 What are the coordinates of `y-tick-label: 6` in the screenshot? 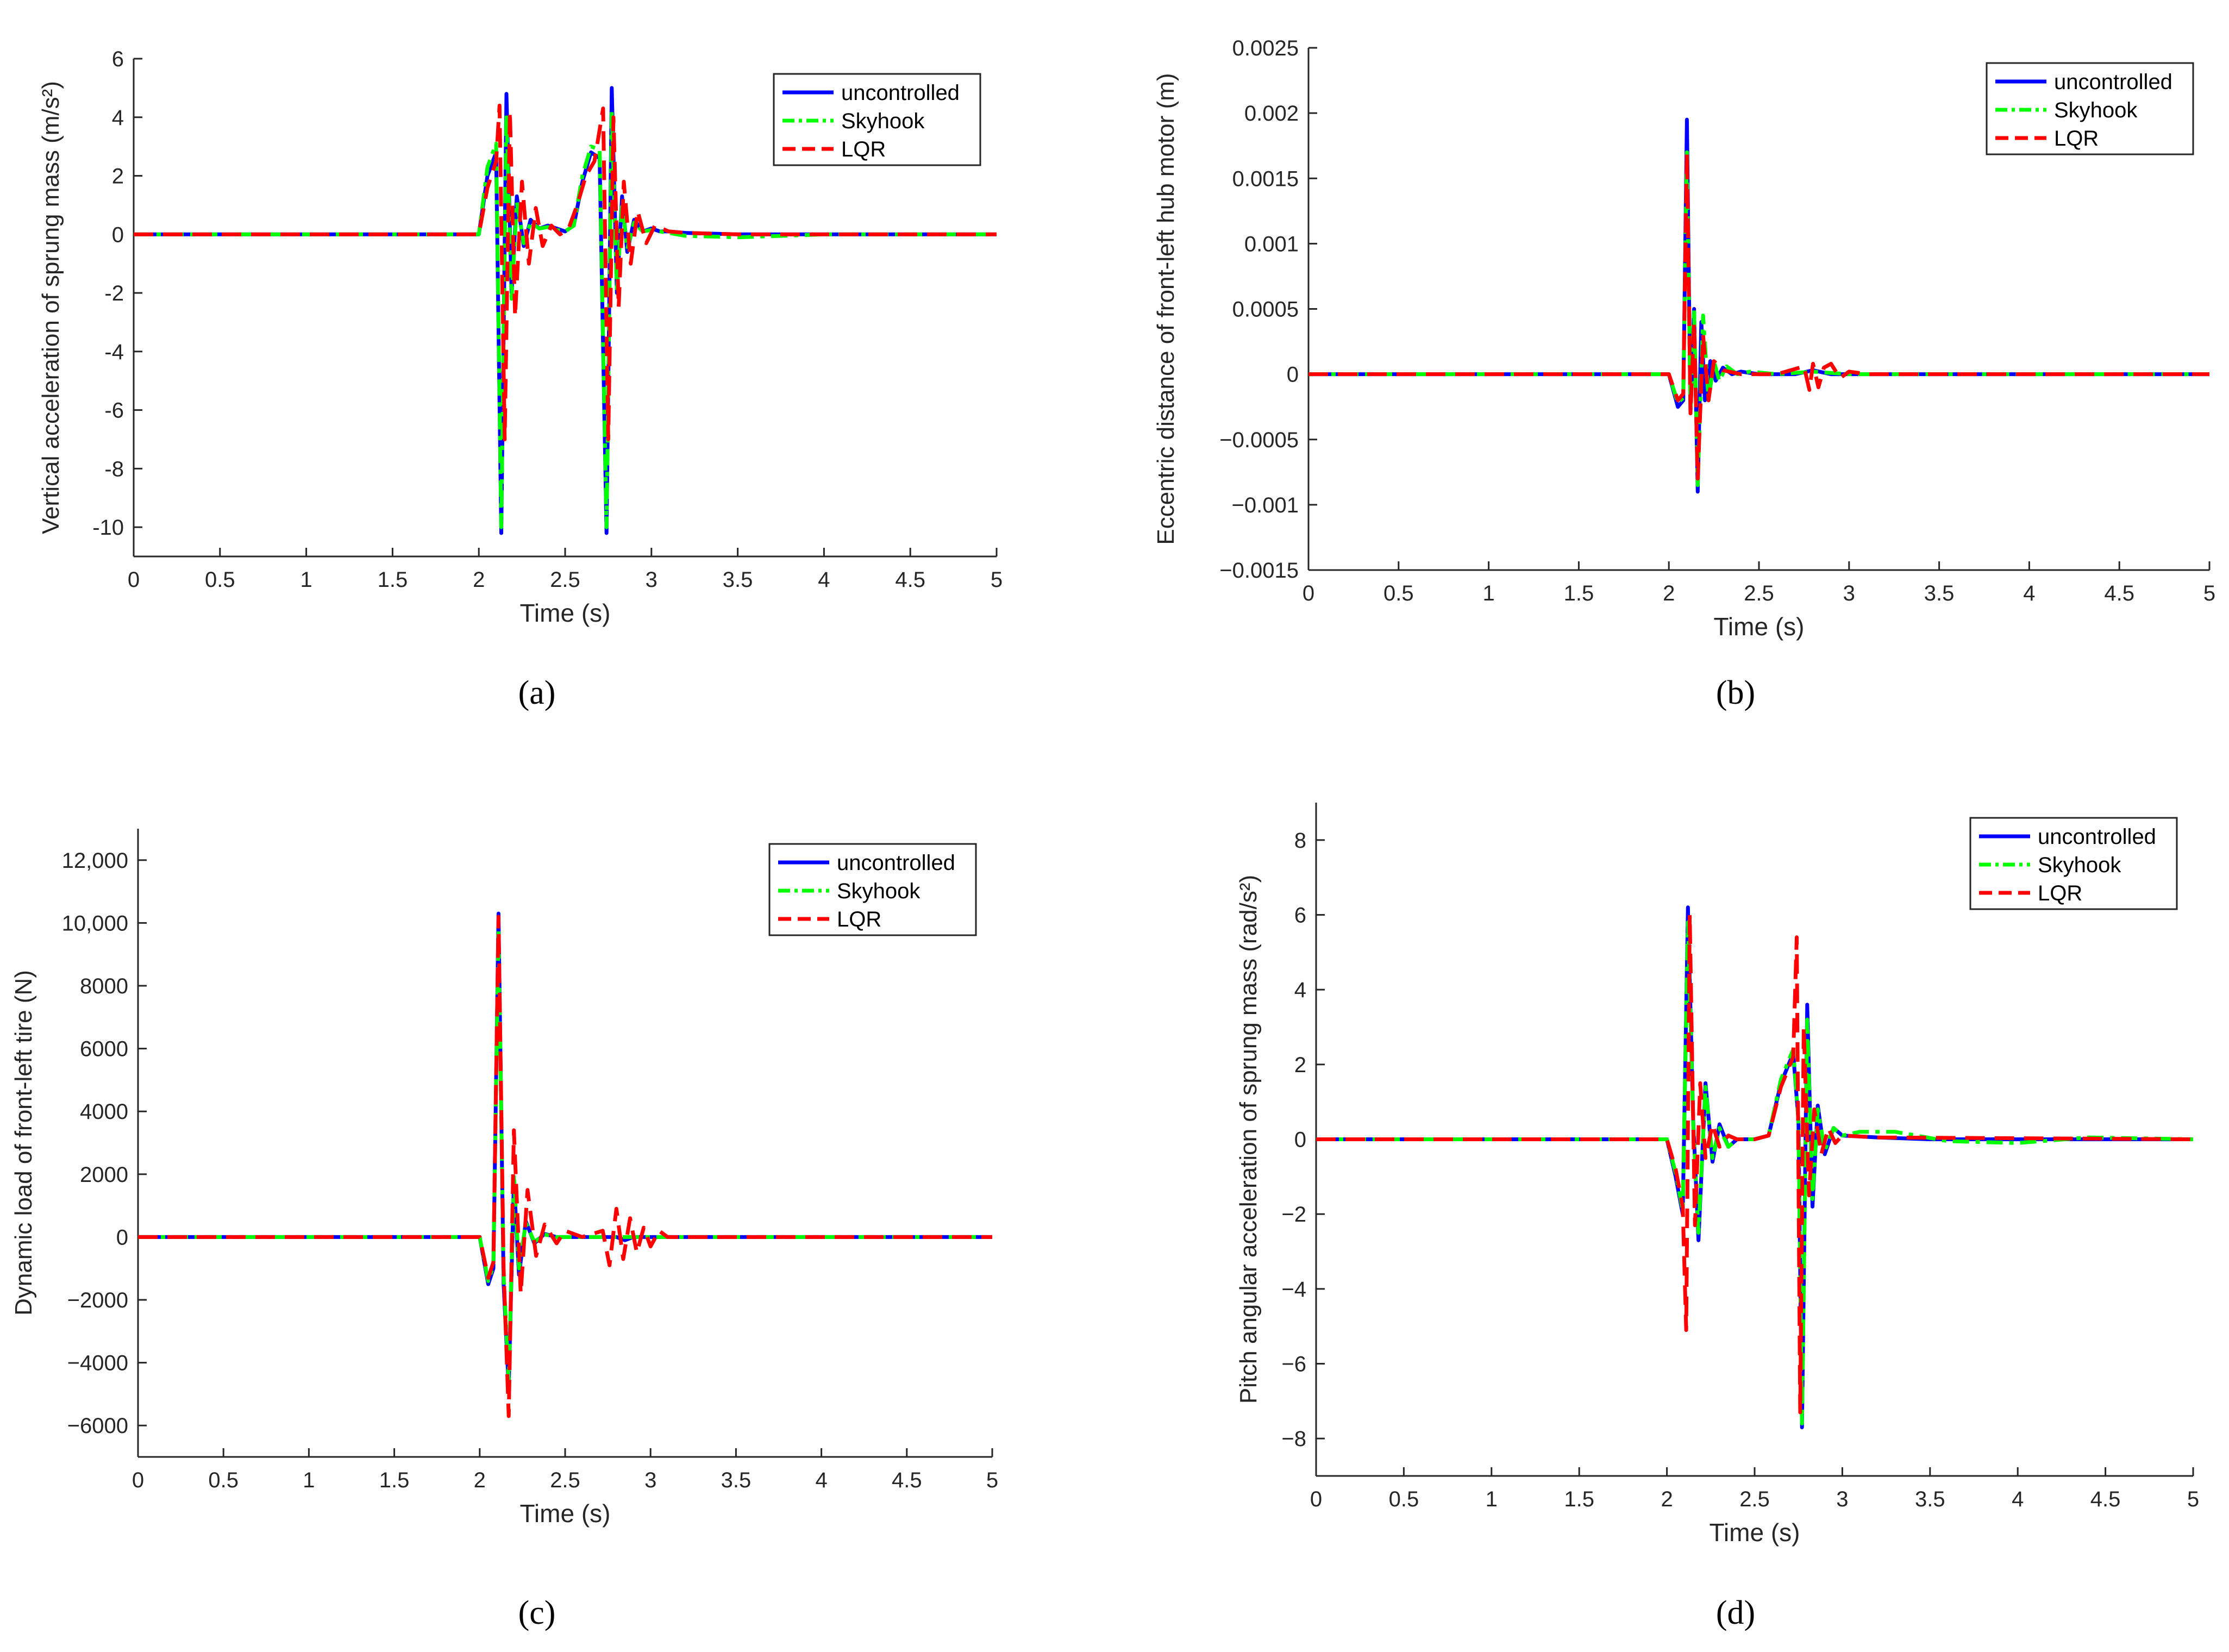 It's located at (1300, 916).